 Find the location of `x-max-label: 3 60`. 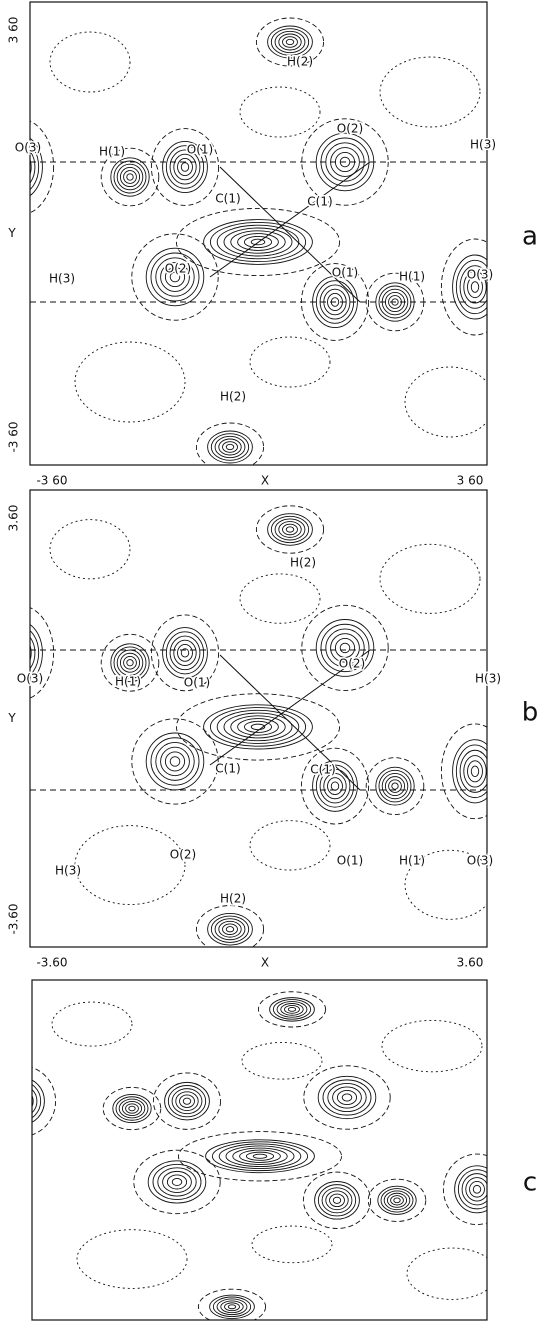

x-max-label: 3 60 is located at coordinates (470, 481).